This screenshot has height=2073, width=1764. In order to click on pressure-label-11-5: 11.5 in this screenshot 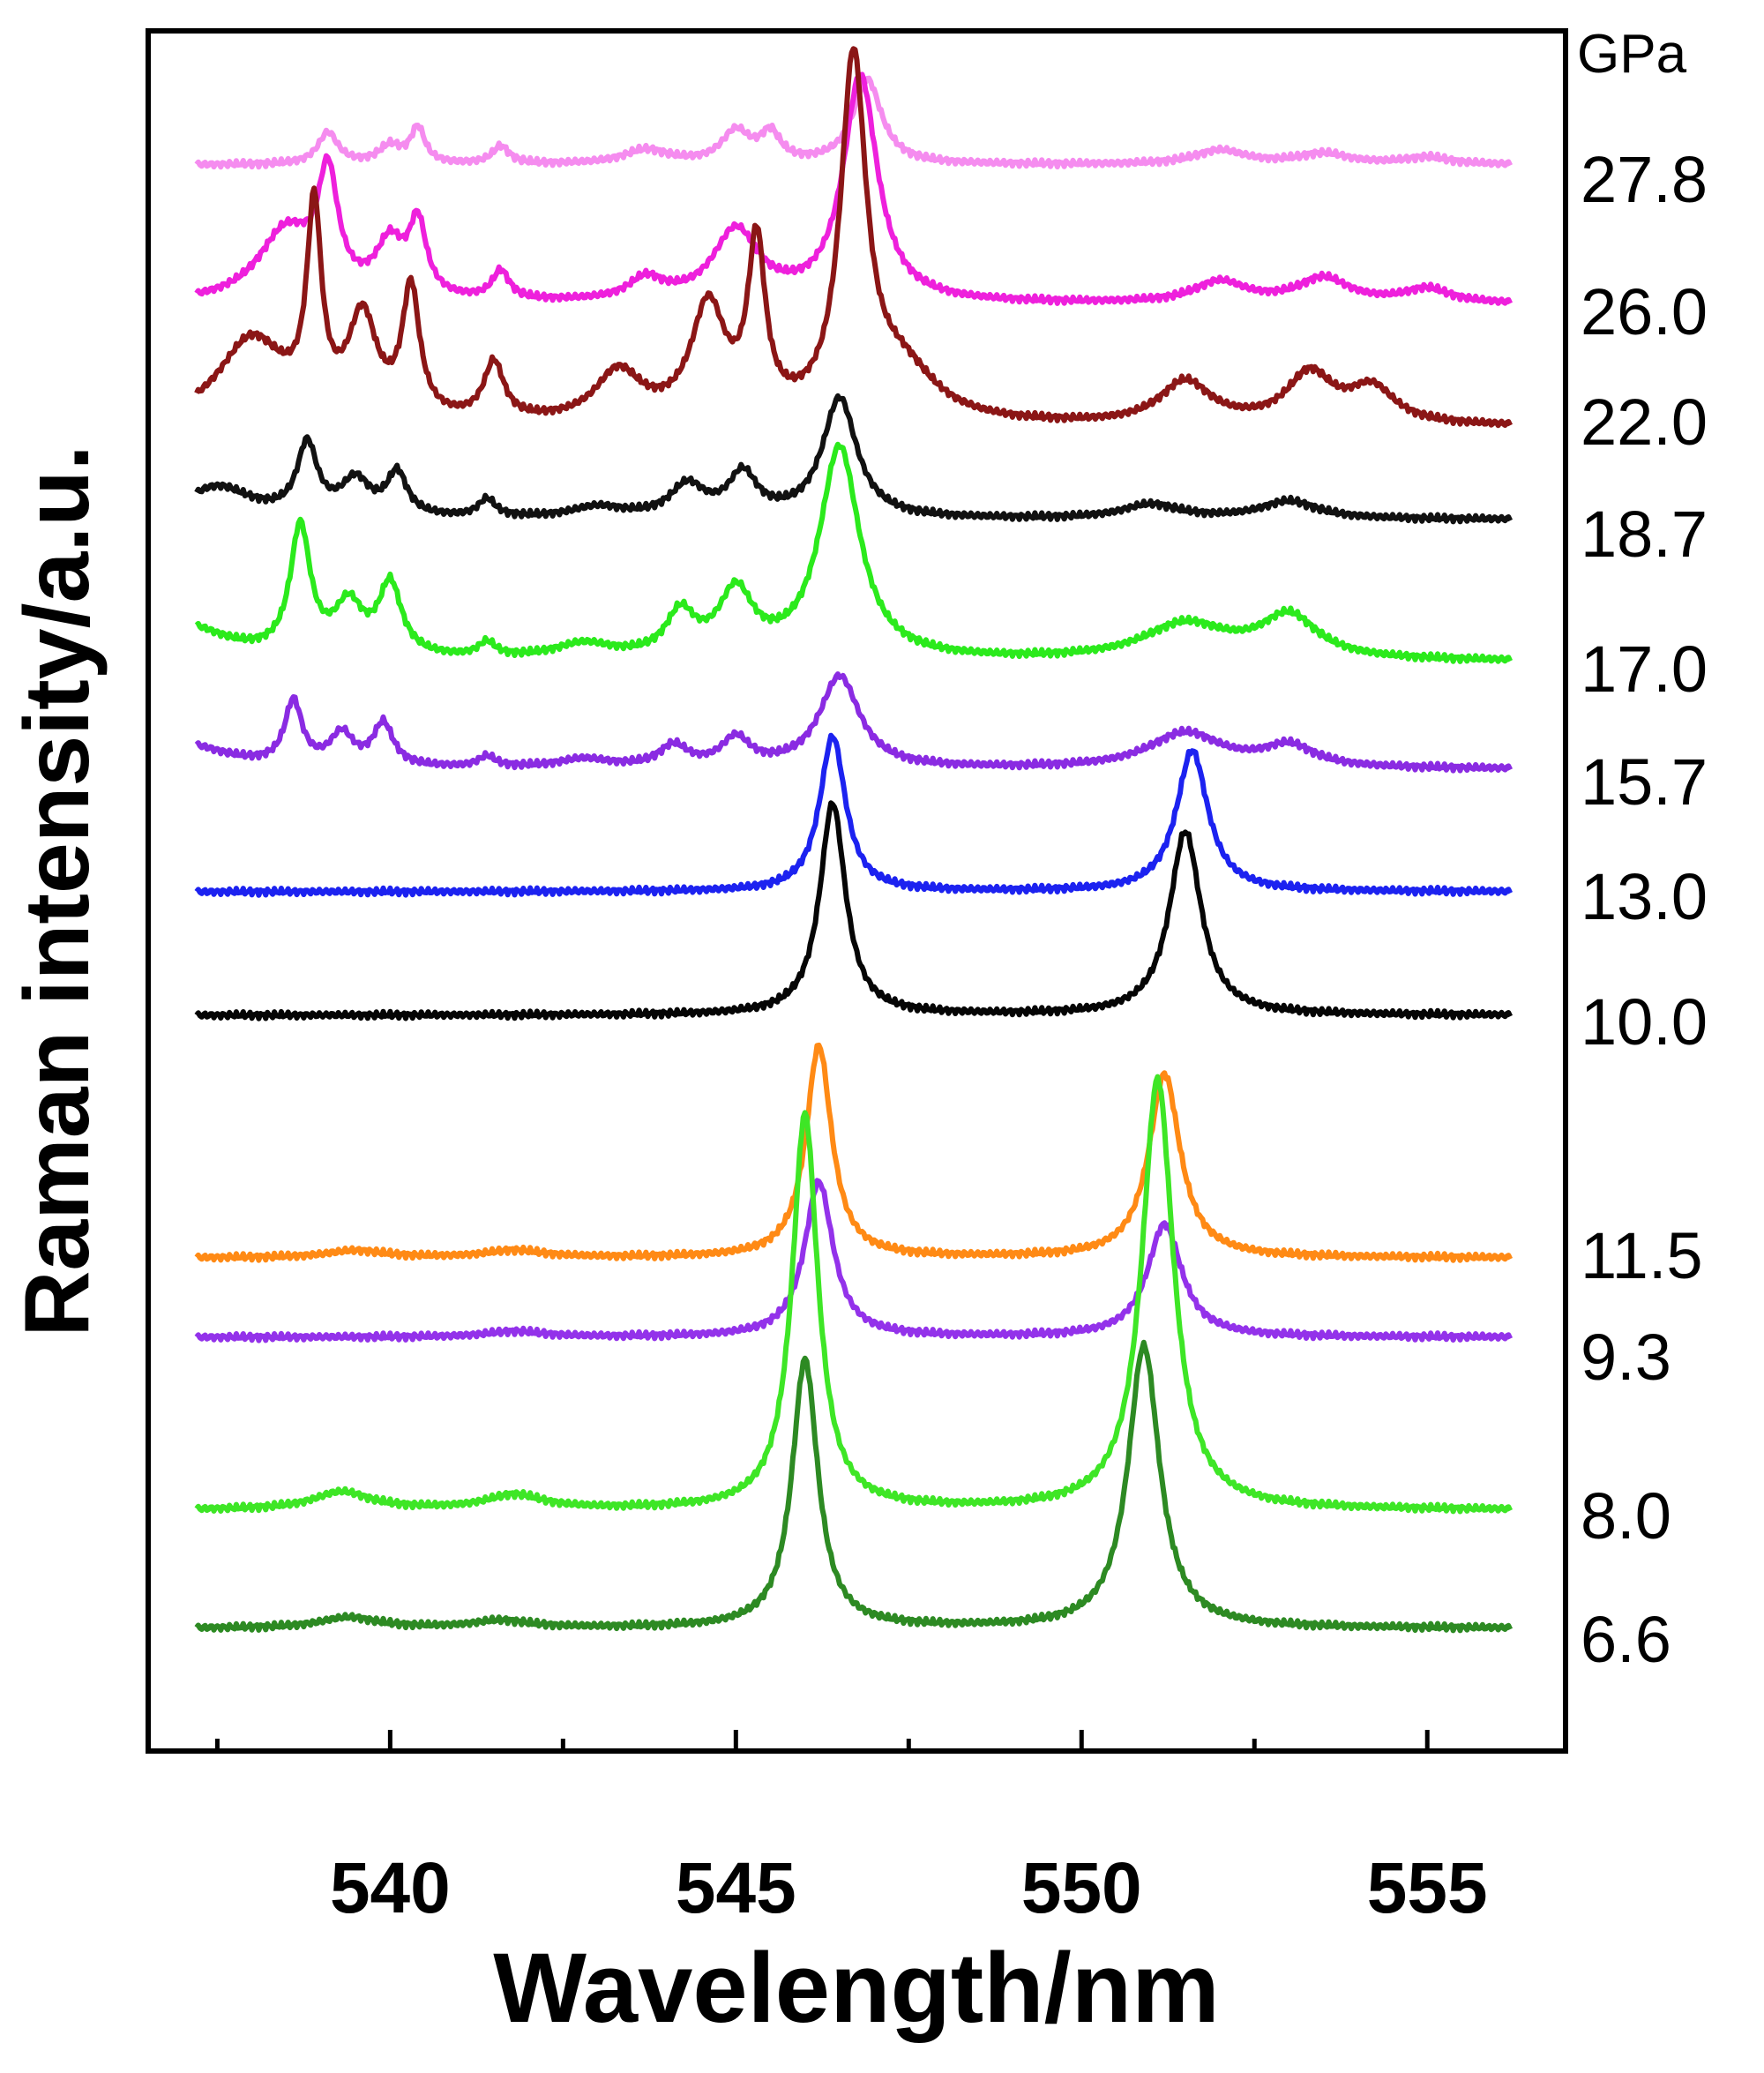, I will do `click(1642, 1255)`.